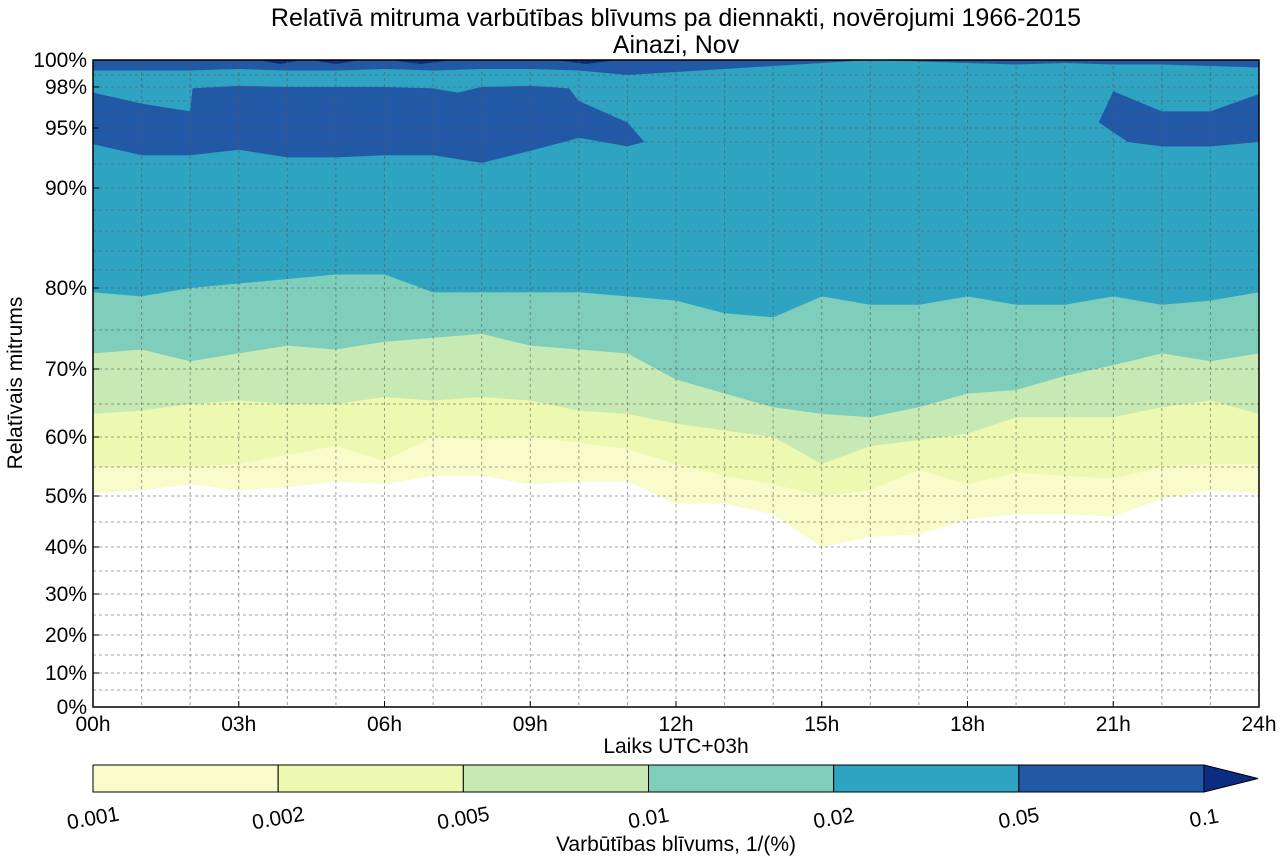 The width and height of the screenshot is (1284, 863). Describe the element at coordinates (238, 724) in the screenshot. I see `x-tick-label: 03h` at that location.